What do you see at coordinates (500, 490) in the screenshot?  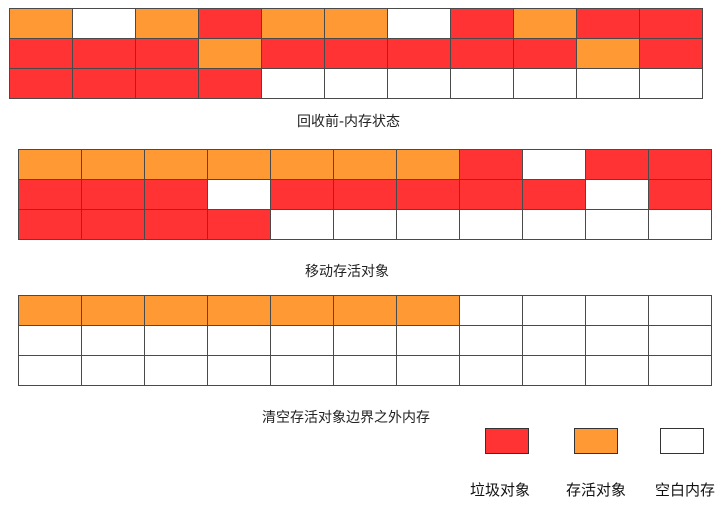 I see `legend-label-garbage: 垃圾对象` at bounding box center [500, 490].